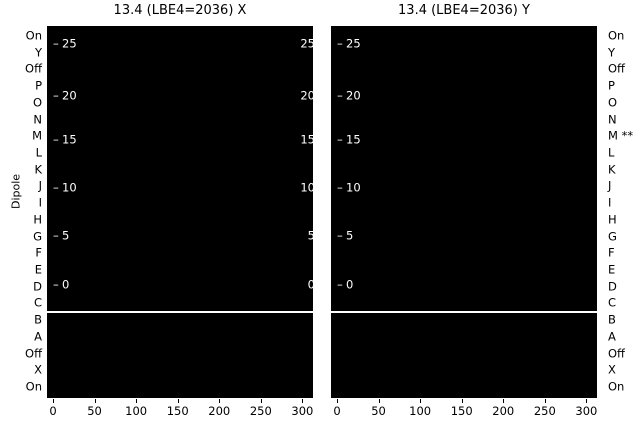 This screenshot has width=640, height=440. Describe the element at coordinates (33, 68) in the screenshot. I see `left-category-label-2: Off` at that location.